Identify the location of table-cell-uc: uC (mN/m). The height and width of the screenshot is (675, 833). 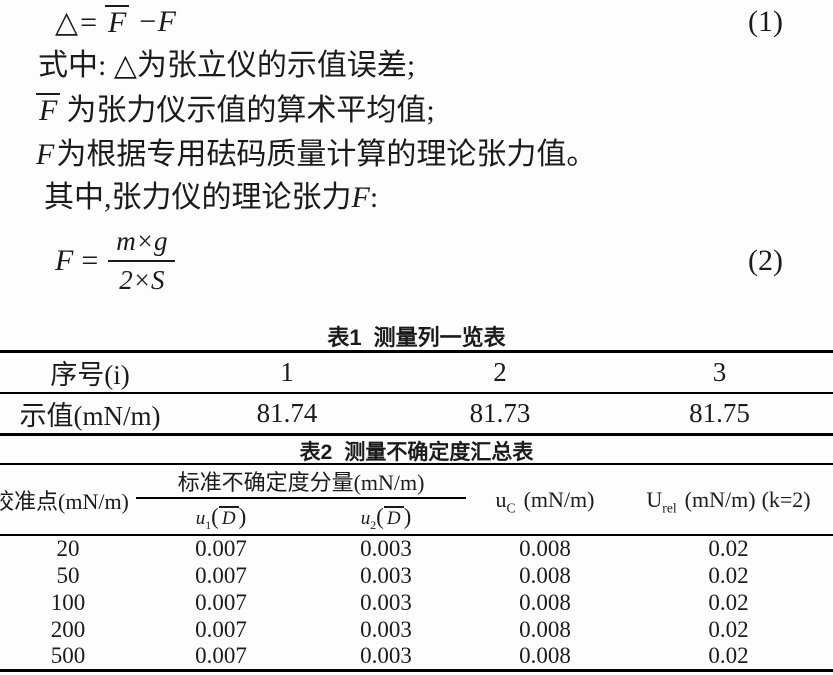
(545, 500).